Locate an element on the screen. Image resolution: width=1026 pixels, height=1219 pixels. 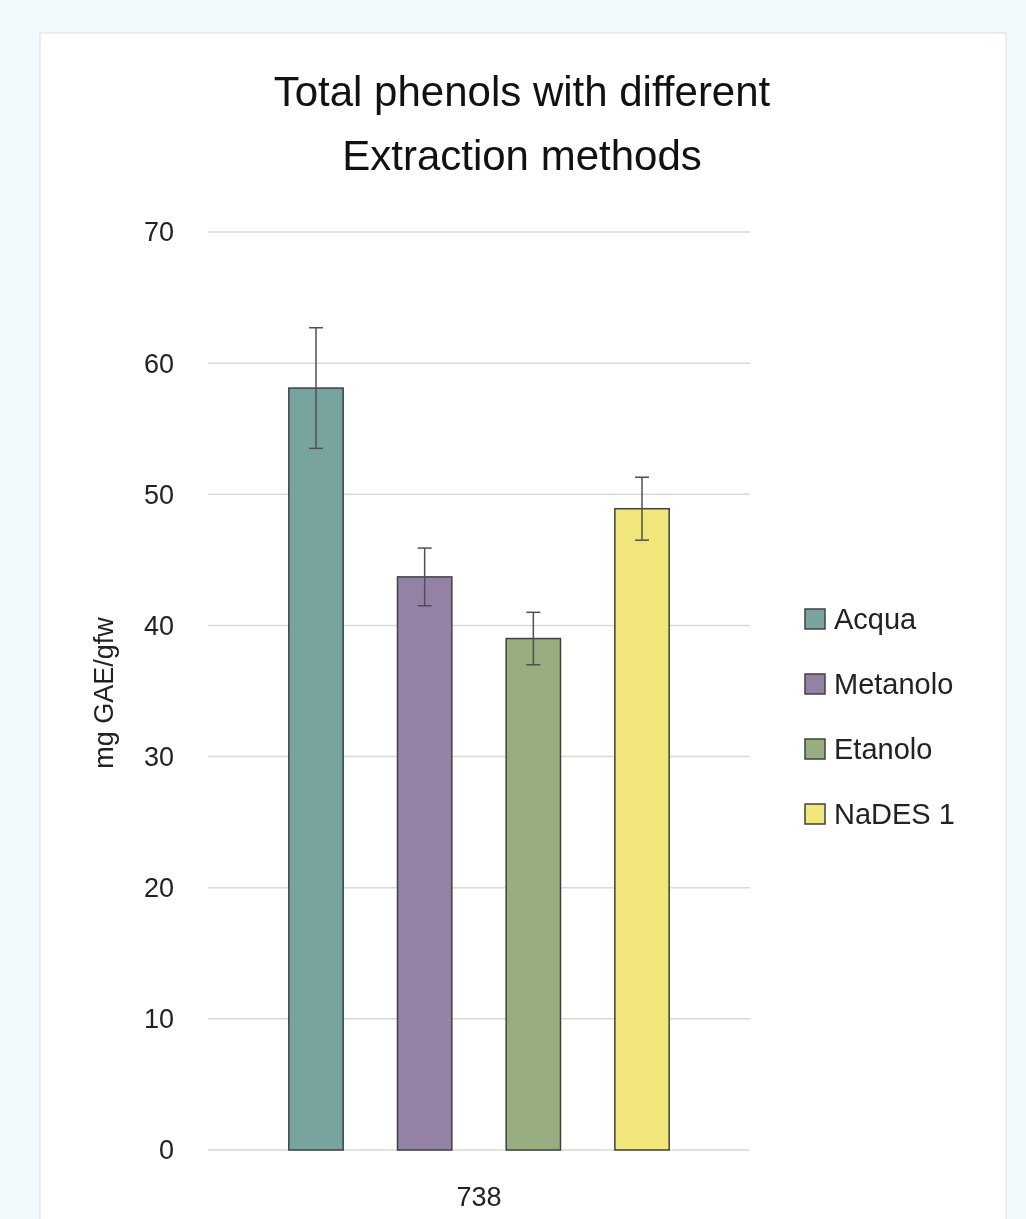
legend-label: Etanolo is located at coordinates (883, 749).